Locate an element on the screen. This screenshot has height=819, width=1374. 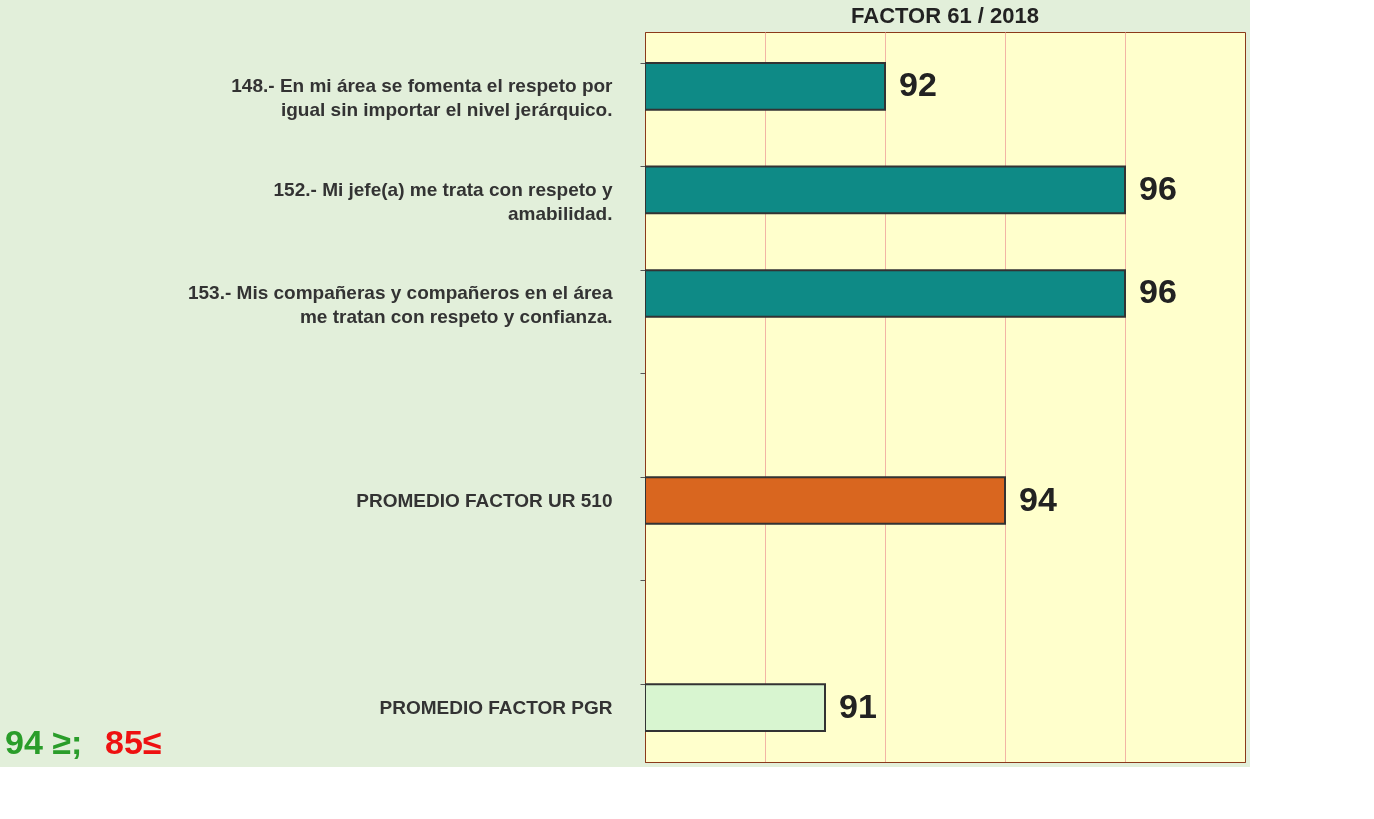
y-tick-label: 153.- Mis compañeras y compañeros en el área me tratan con respeto y confianza. is located at coordinates (400, 305).